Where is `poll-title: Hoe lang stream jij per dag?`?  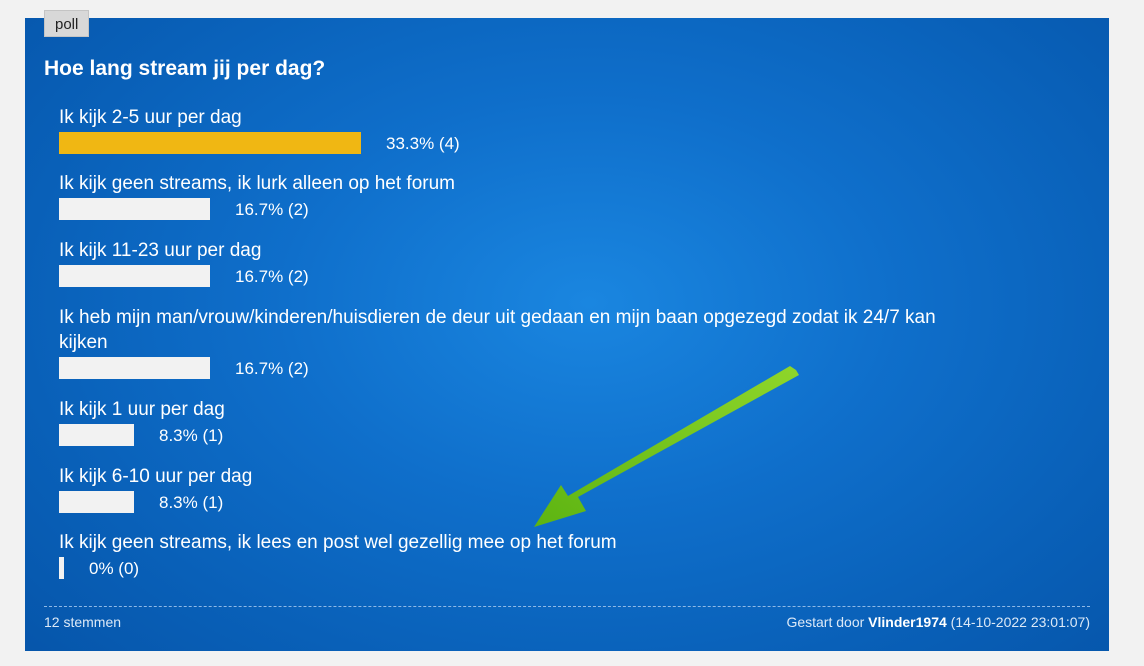
poll-title: Hoe lang stream jij per dag? is located at coordinates (185, 68).